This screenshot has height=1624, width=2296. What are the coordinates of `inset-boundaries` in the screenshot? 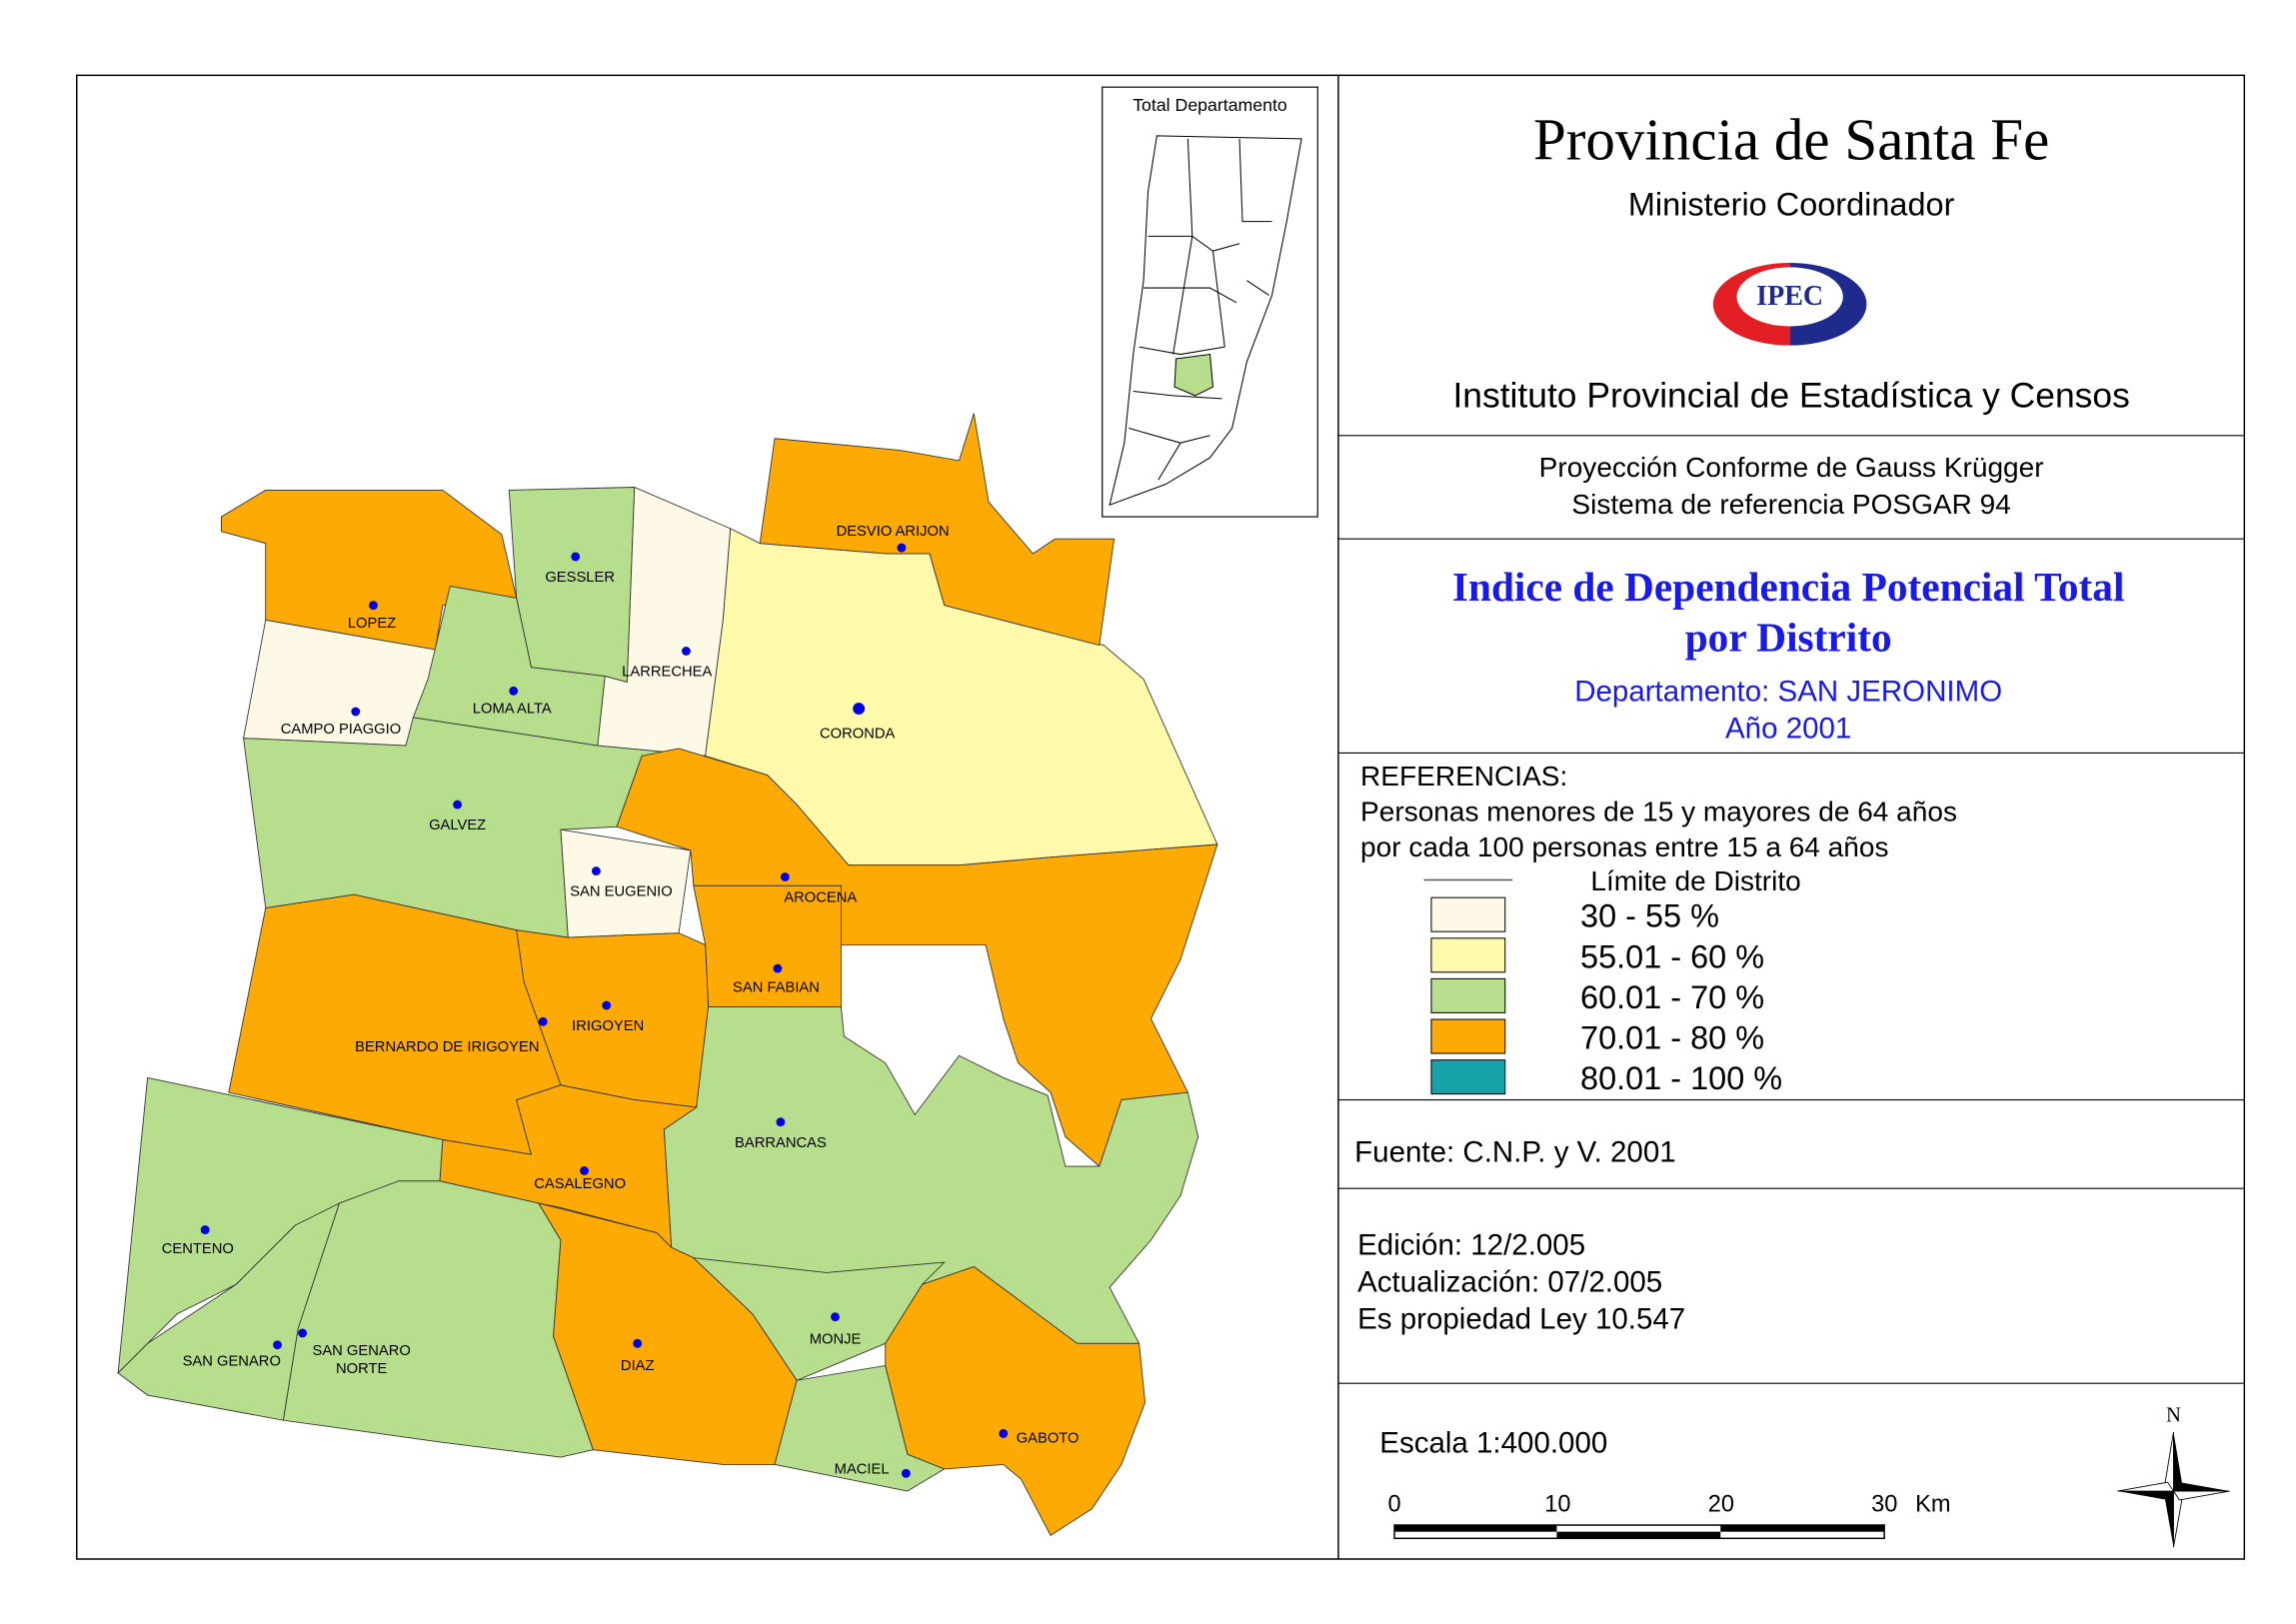 It's located at (1201, 309).